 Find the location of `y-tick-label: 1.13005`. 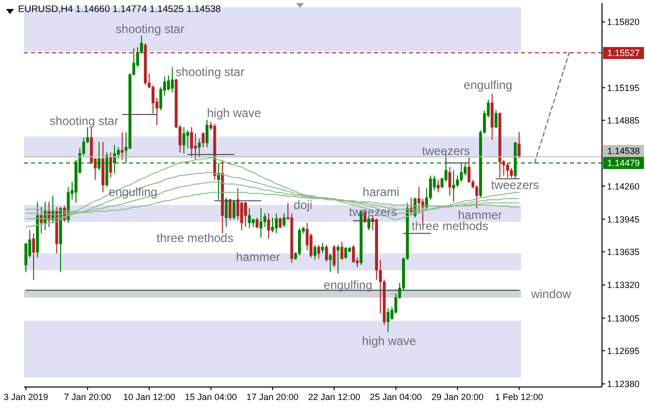

y-tick-label: 1.13005 is located at coordinates (623, 318).